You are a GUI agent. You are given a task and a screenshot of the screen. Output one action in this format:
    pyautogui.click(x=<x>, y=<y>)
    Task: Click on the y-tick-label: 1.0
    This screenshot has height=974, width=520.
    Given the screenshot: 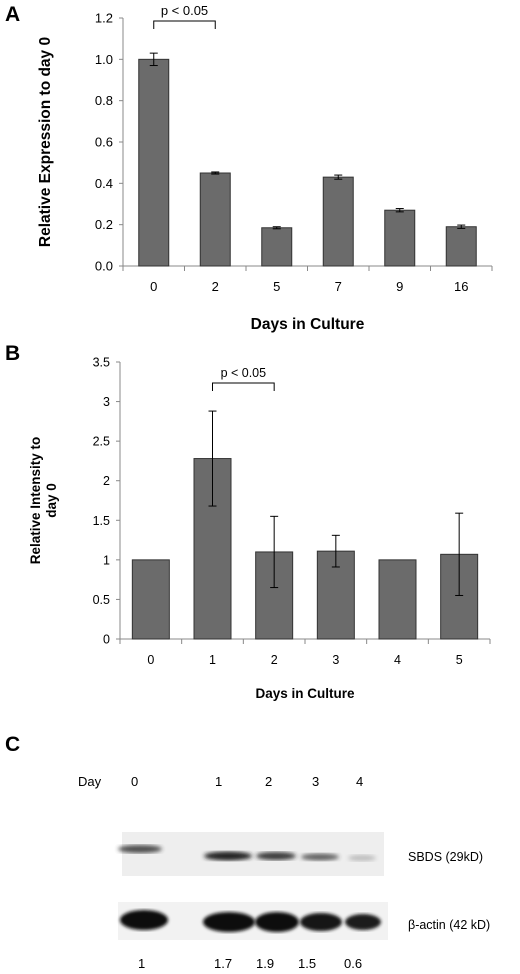 What is the action you would take?
    pyautogui.click(x=104, y=59)
    